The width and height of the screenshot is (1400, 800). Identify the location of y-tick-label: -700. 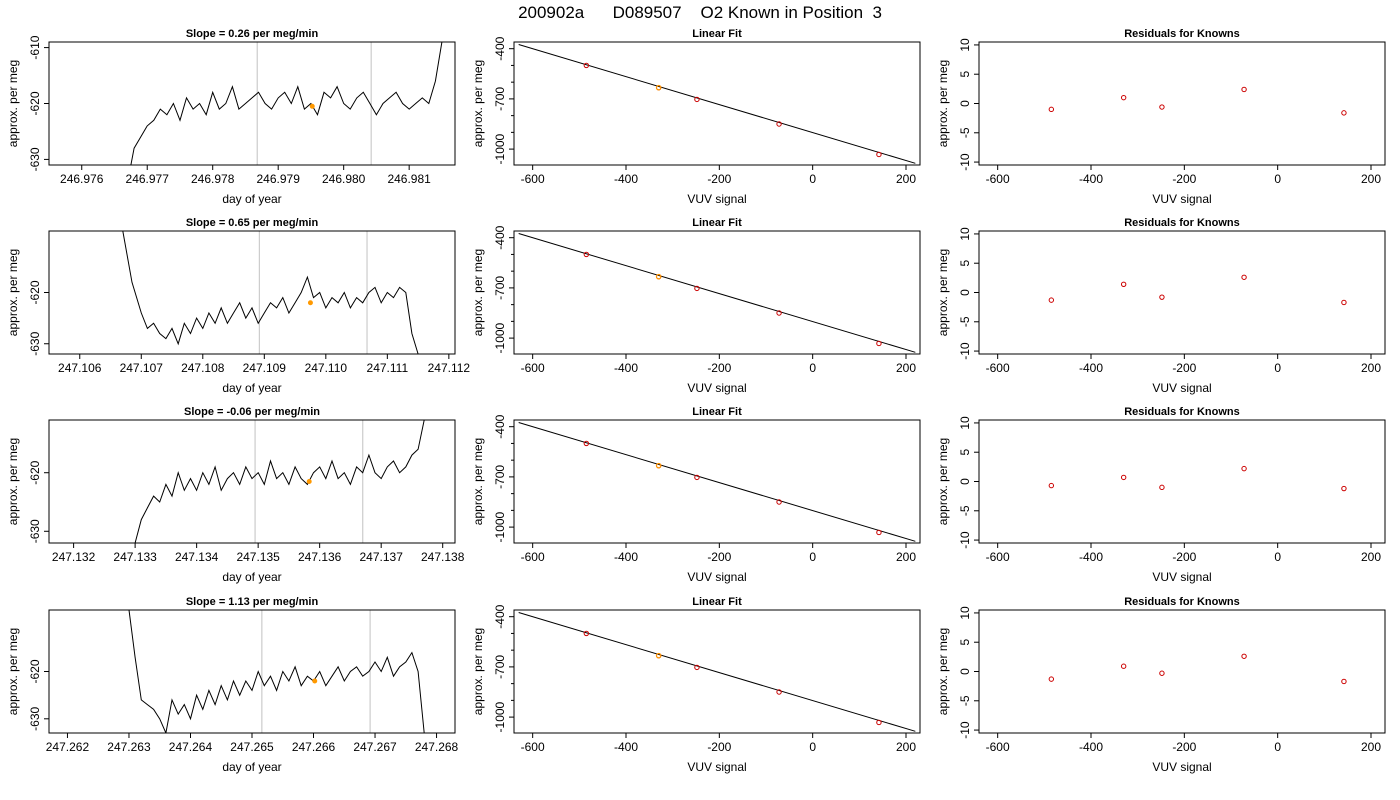
(500, 667).